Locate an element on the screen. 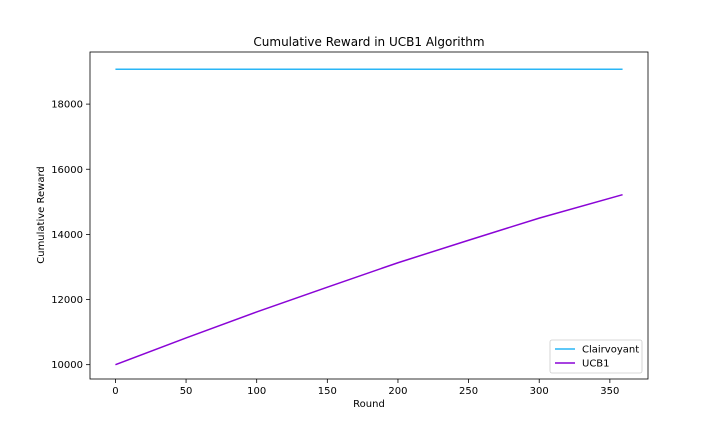 This screenshot has width=720, height=432. y-tick-label: 18000 is located at coordinates (67, 105).